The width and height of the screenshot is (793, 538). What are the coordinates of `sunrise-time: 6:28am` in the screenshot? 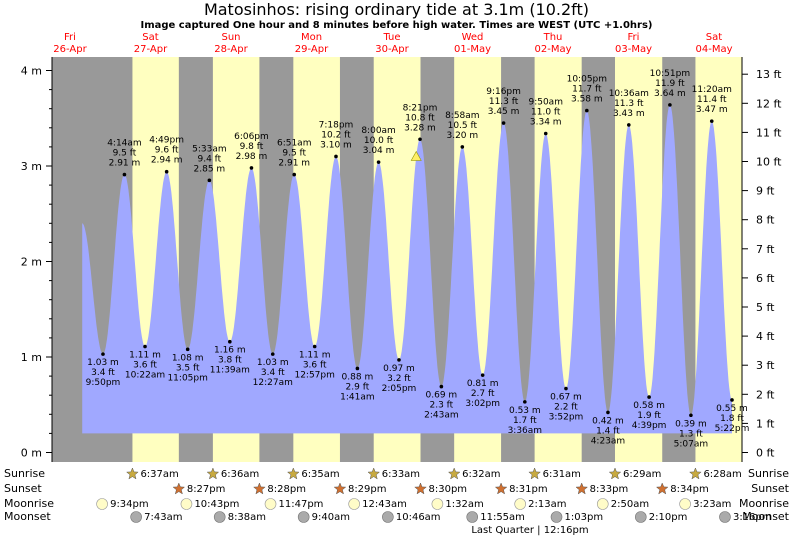 It's located at (722, 474).